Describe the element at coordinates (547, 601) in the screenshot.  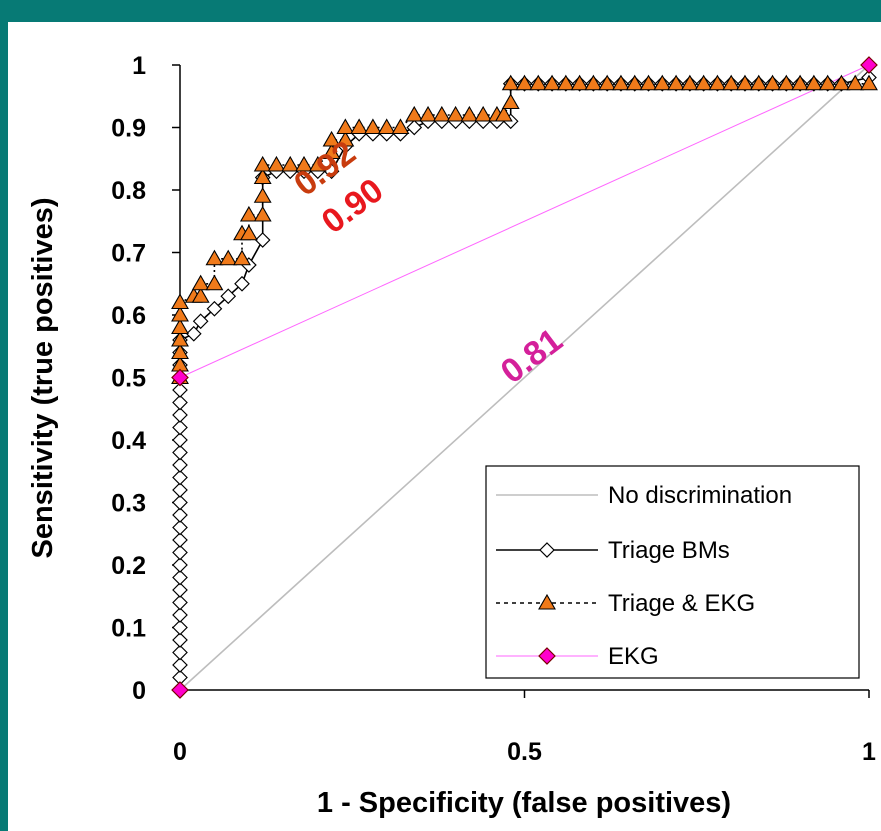
I see `legend-marker-triage-ekg` at that location.